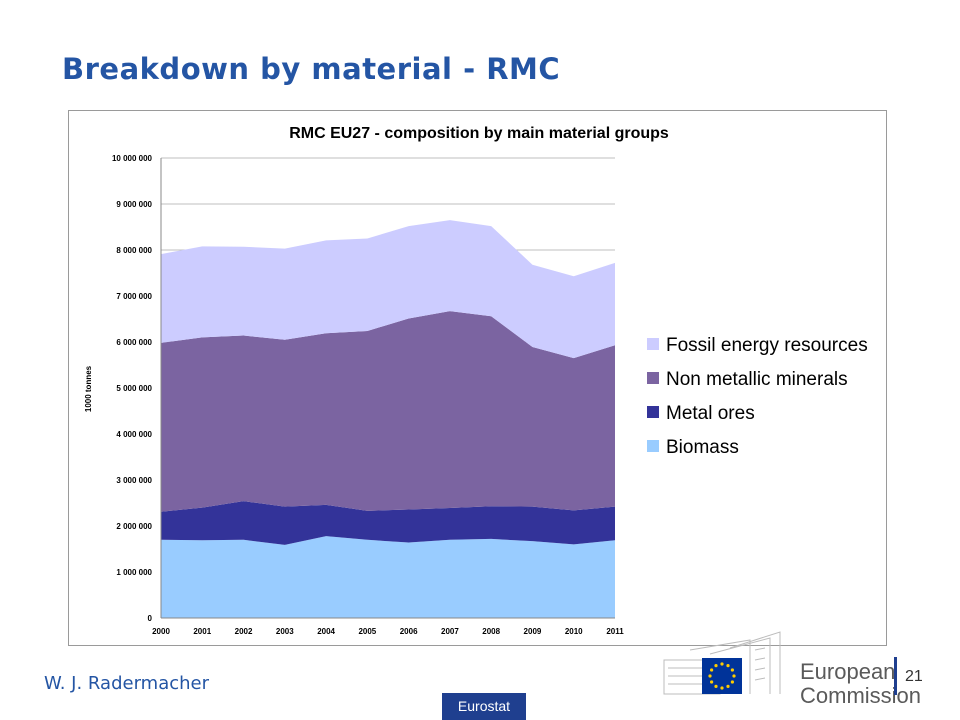  I want to click on x-tick-label: 2005, so click(367, 631).